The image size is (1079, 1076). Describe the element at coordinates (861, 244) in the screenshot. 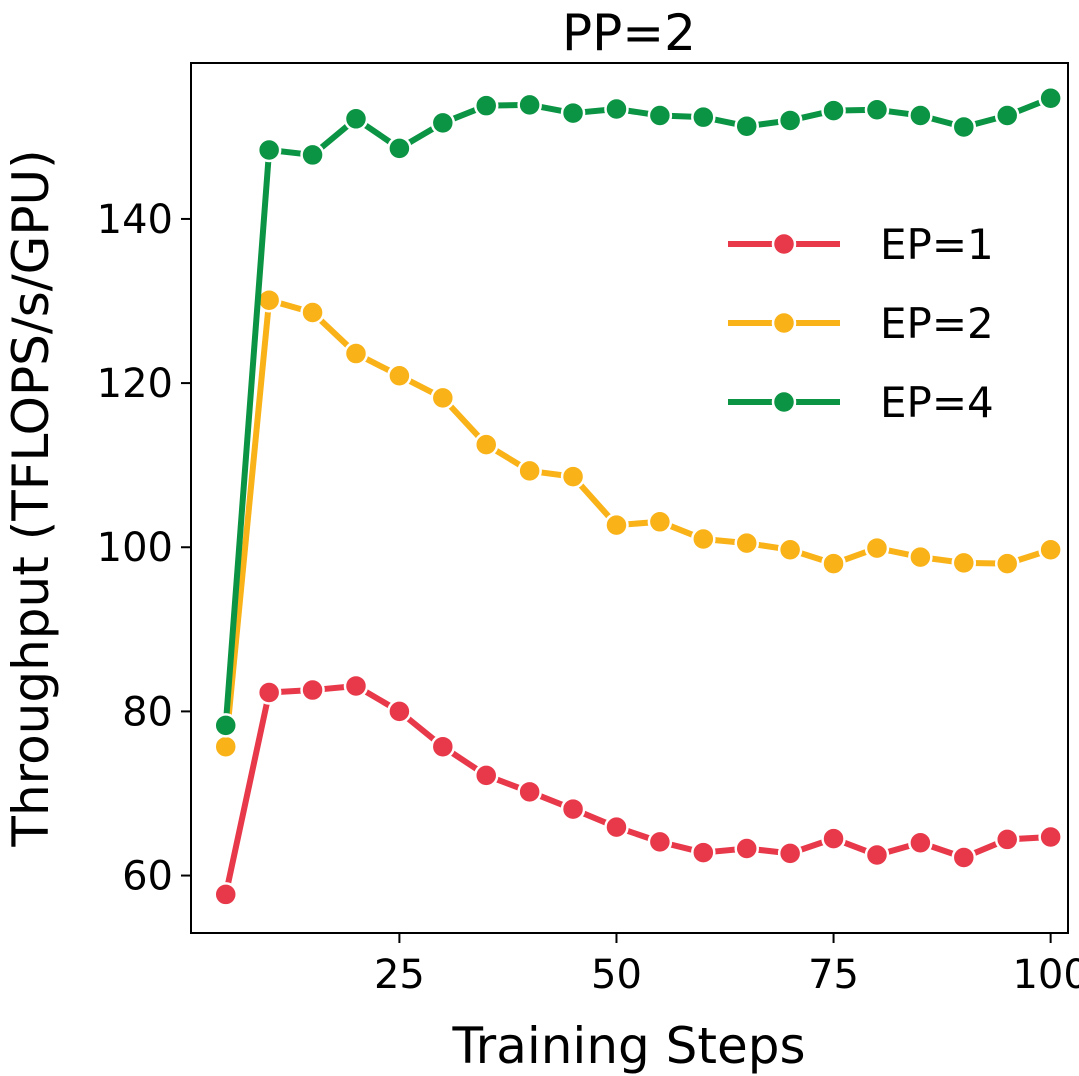

I see `legend-entry: EP=1` at that location.